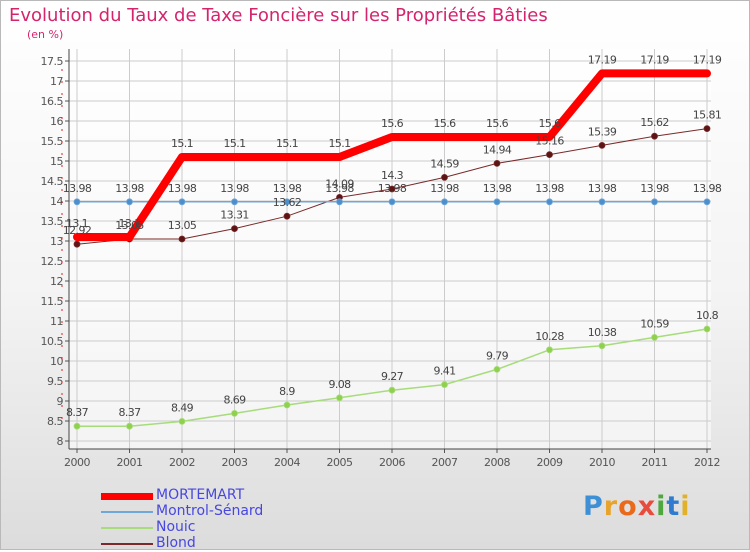  I want to click on legend-swatch-blond, so click(127, 544).